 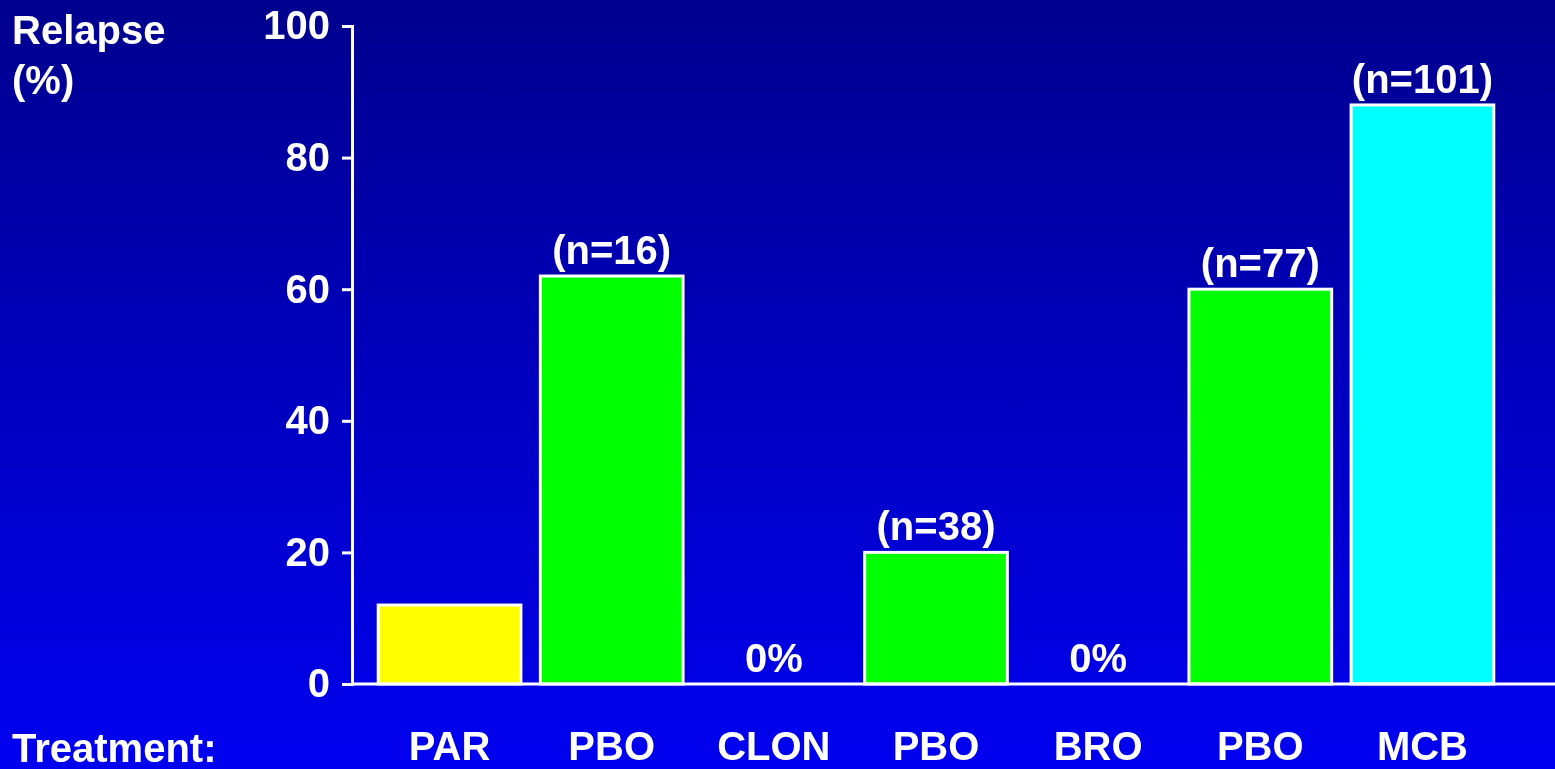 What do you see at coordinates (774, 746) in the screenshot?
I see `x-tick-label: CLON` at bounding box center [774, 746].